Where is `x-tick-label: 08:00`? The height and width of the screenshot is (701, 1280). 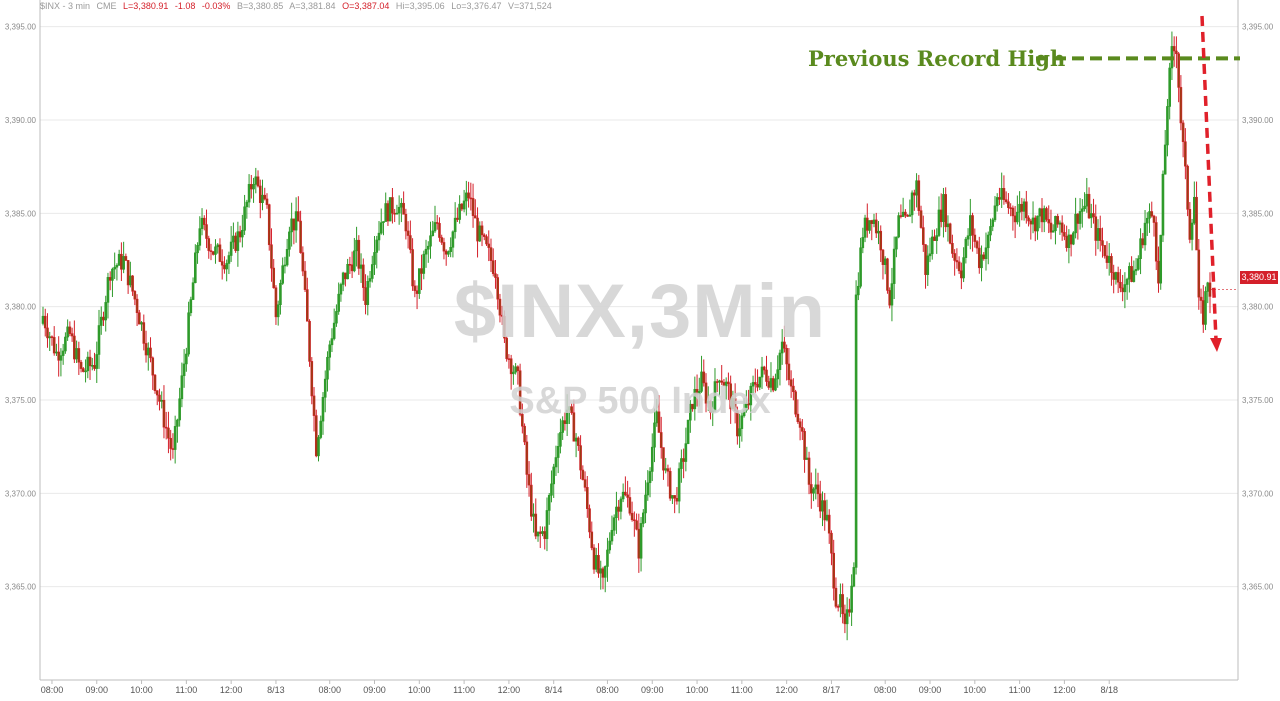
x-tick-label: 08:00 is located at coordinates (329, 690).